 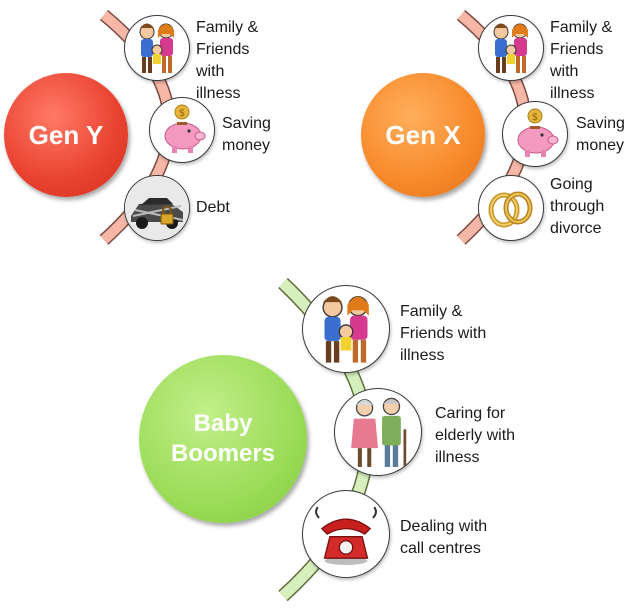 I want to click on baby-boomers-elderly-label: Caring for elderly with illness, so click(x=475, y=435).